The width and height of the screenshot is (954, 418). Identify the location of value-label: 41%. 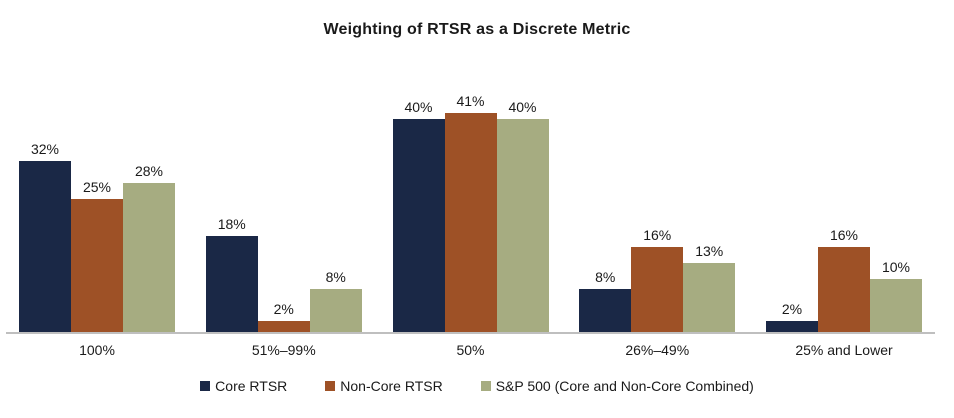
(470, 101).